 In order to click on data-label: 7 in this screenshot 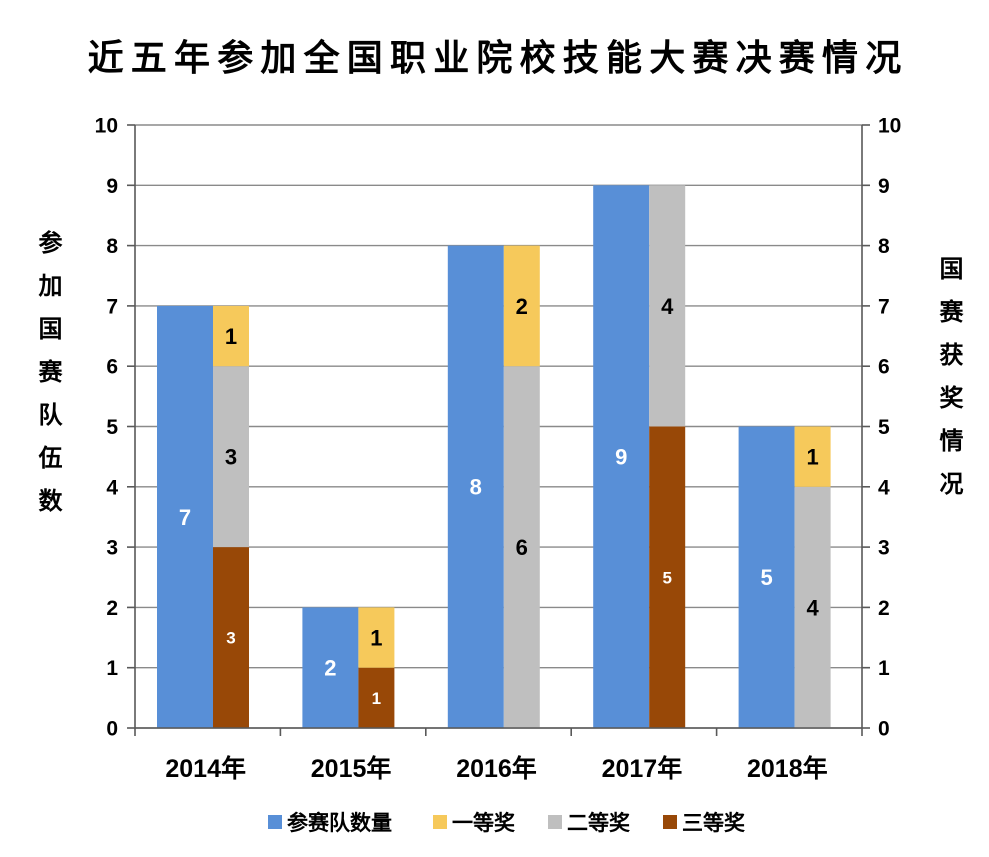, I will do `click(185, 517)`.